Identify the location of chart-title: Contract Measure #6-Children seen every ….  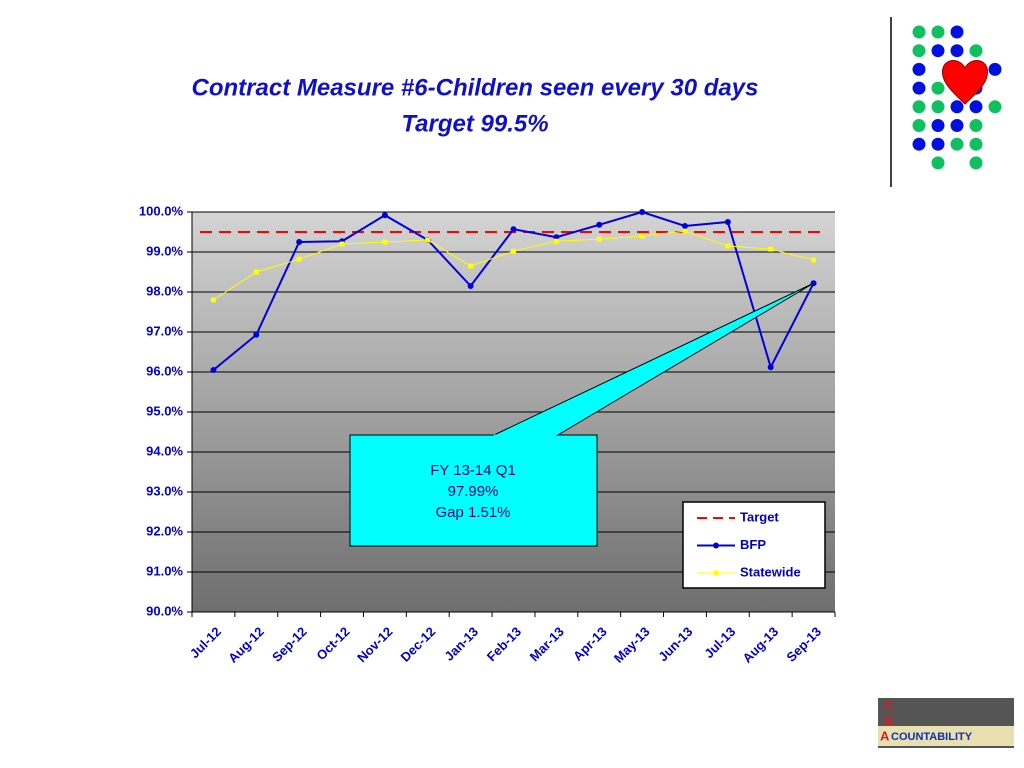
(475, 87).